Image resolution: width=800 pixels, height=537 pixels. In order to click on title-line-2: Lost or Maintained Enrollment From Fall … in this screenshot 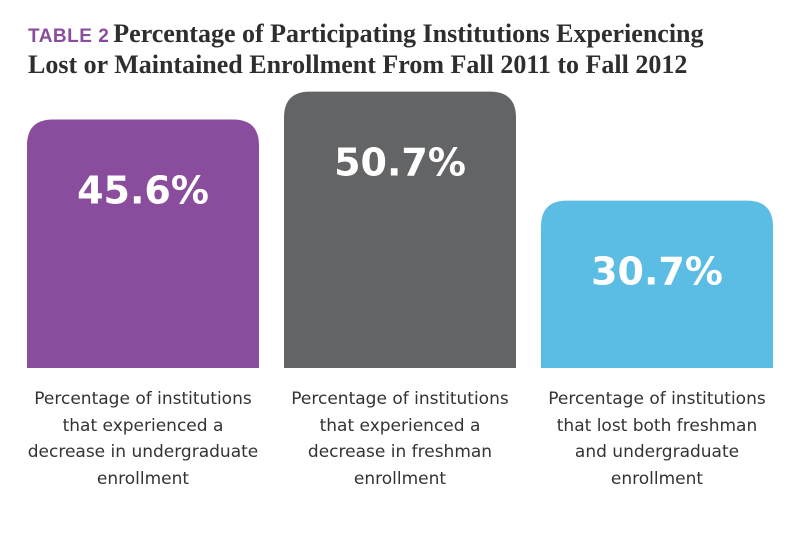, I will do `click(358, 64)`.